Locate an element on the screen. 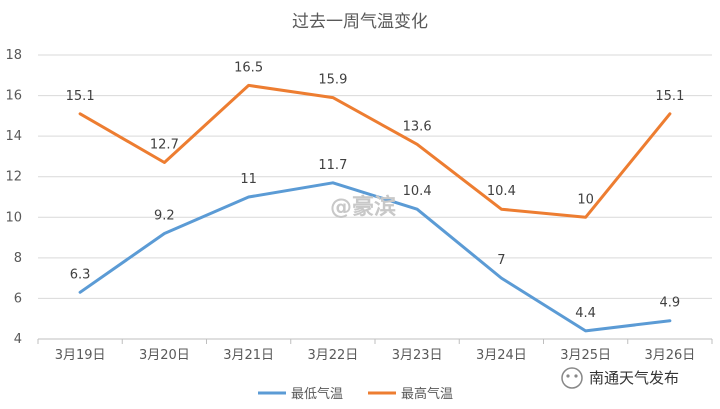 The image size is (720, 409). legend-label: 最低气温 is located at coordinates (317, 394).